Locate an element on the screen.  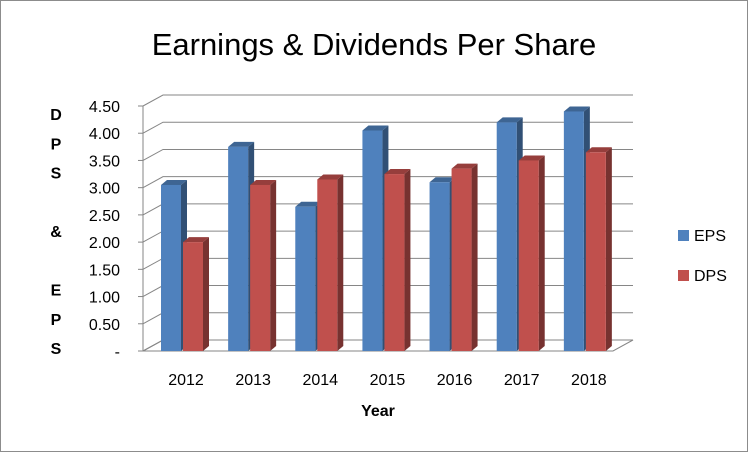
x-axis-tick-labels: 2012 2013 2014 2015 2016 2017 2018 is located at coordinates (387, 380).